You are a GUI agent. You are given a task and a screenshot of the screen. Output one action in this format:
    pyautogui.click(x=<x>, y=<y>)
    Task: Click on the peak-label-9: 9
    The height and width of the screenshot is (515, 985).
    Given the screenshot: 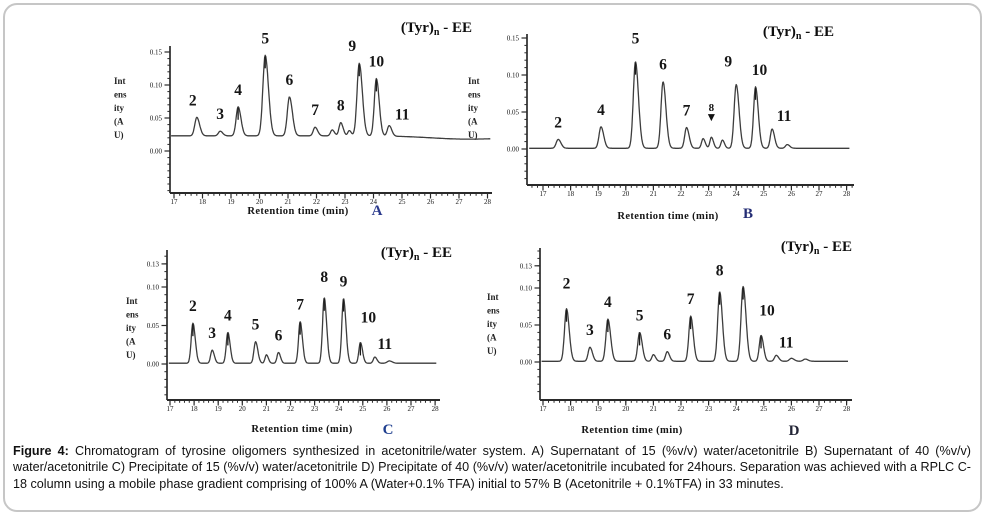 What is the action you would take?
    pyautogui.click(x=728, y=62)
    